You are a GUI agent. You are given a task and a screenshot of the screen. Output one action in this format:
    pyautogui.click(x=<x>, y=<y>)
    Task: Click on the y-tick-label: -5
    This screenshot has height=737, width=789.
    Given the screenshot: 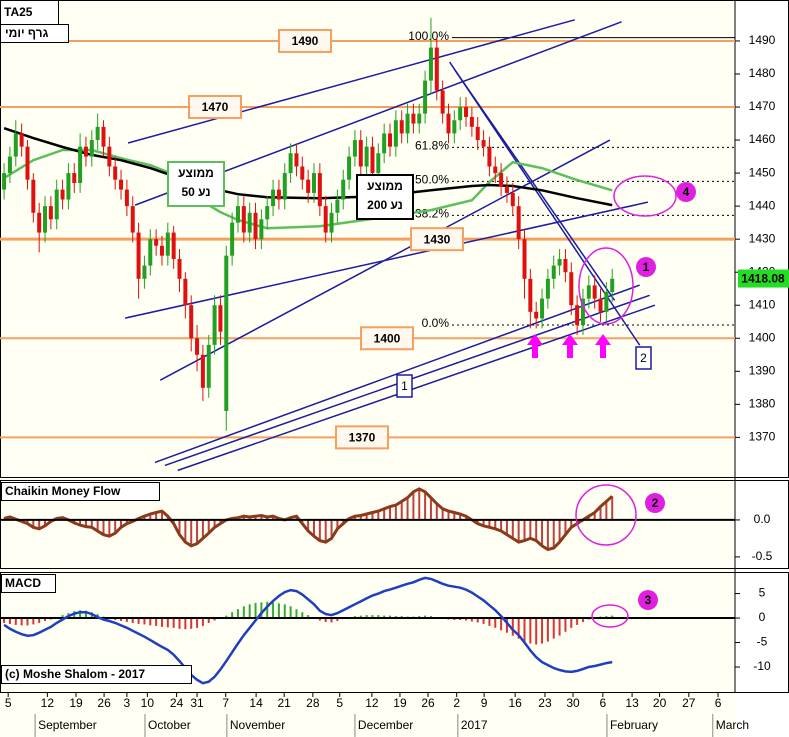 What is the action you would take?
    pyautogui.click(x=762, y=642)
    